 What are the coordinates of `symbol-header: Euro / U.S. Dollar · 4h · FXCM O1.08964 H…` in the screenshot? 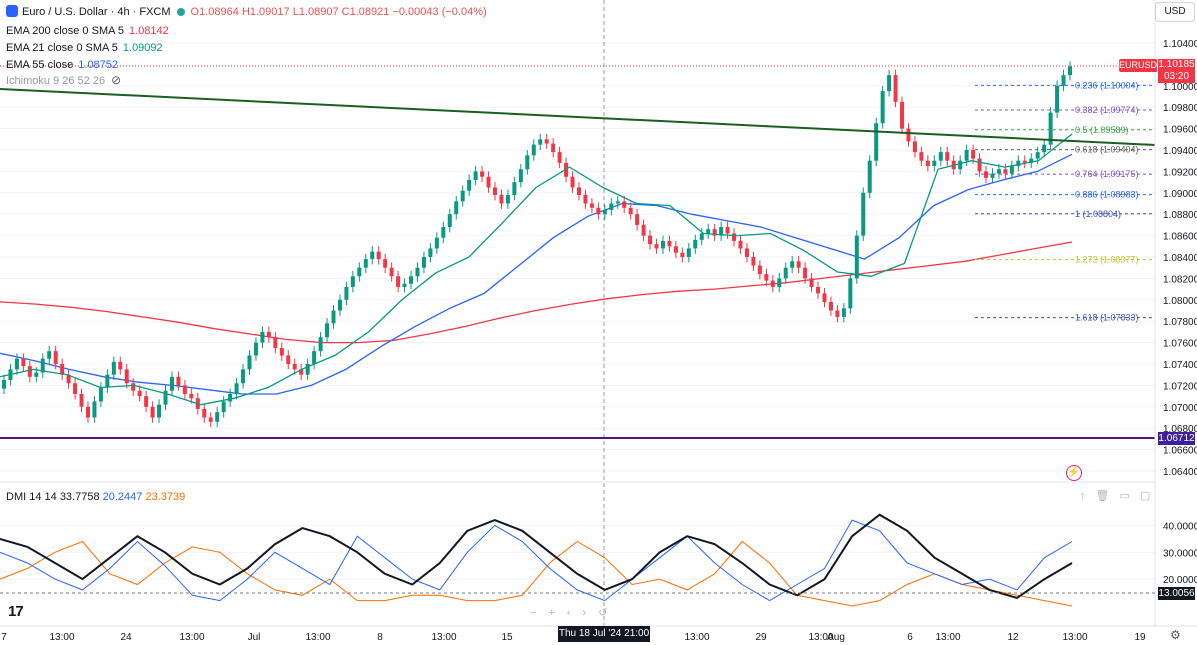 It's located at (254, 12).